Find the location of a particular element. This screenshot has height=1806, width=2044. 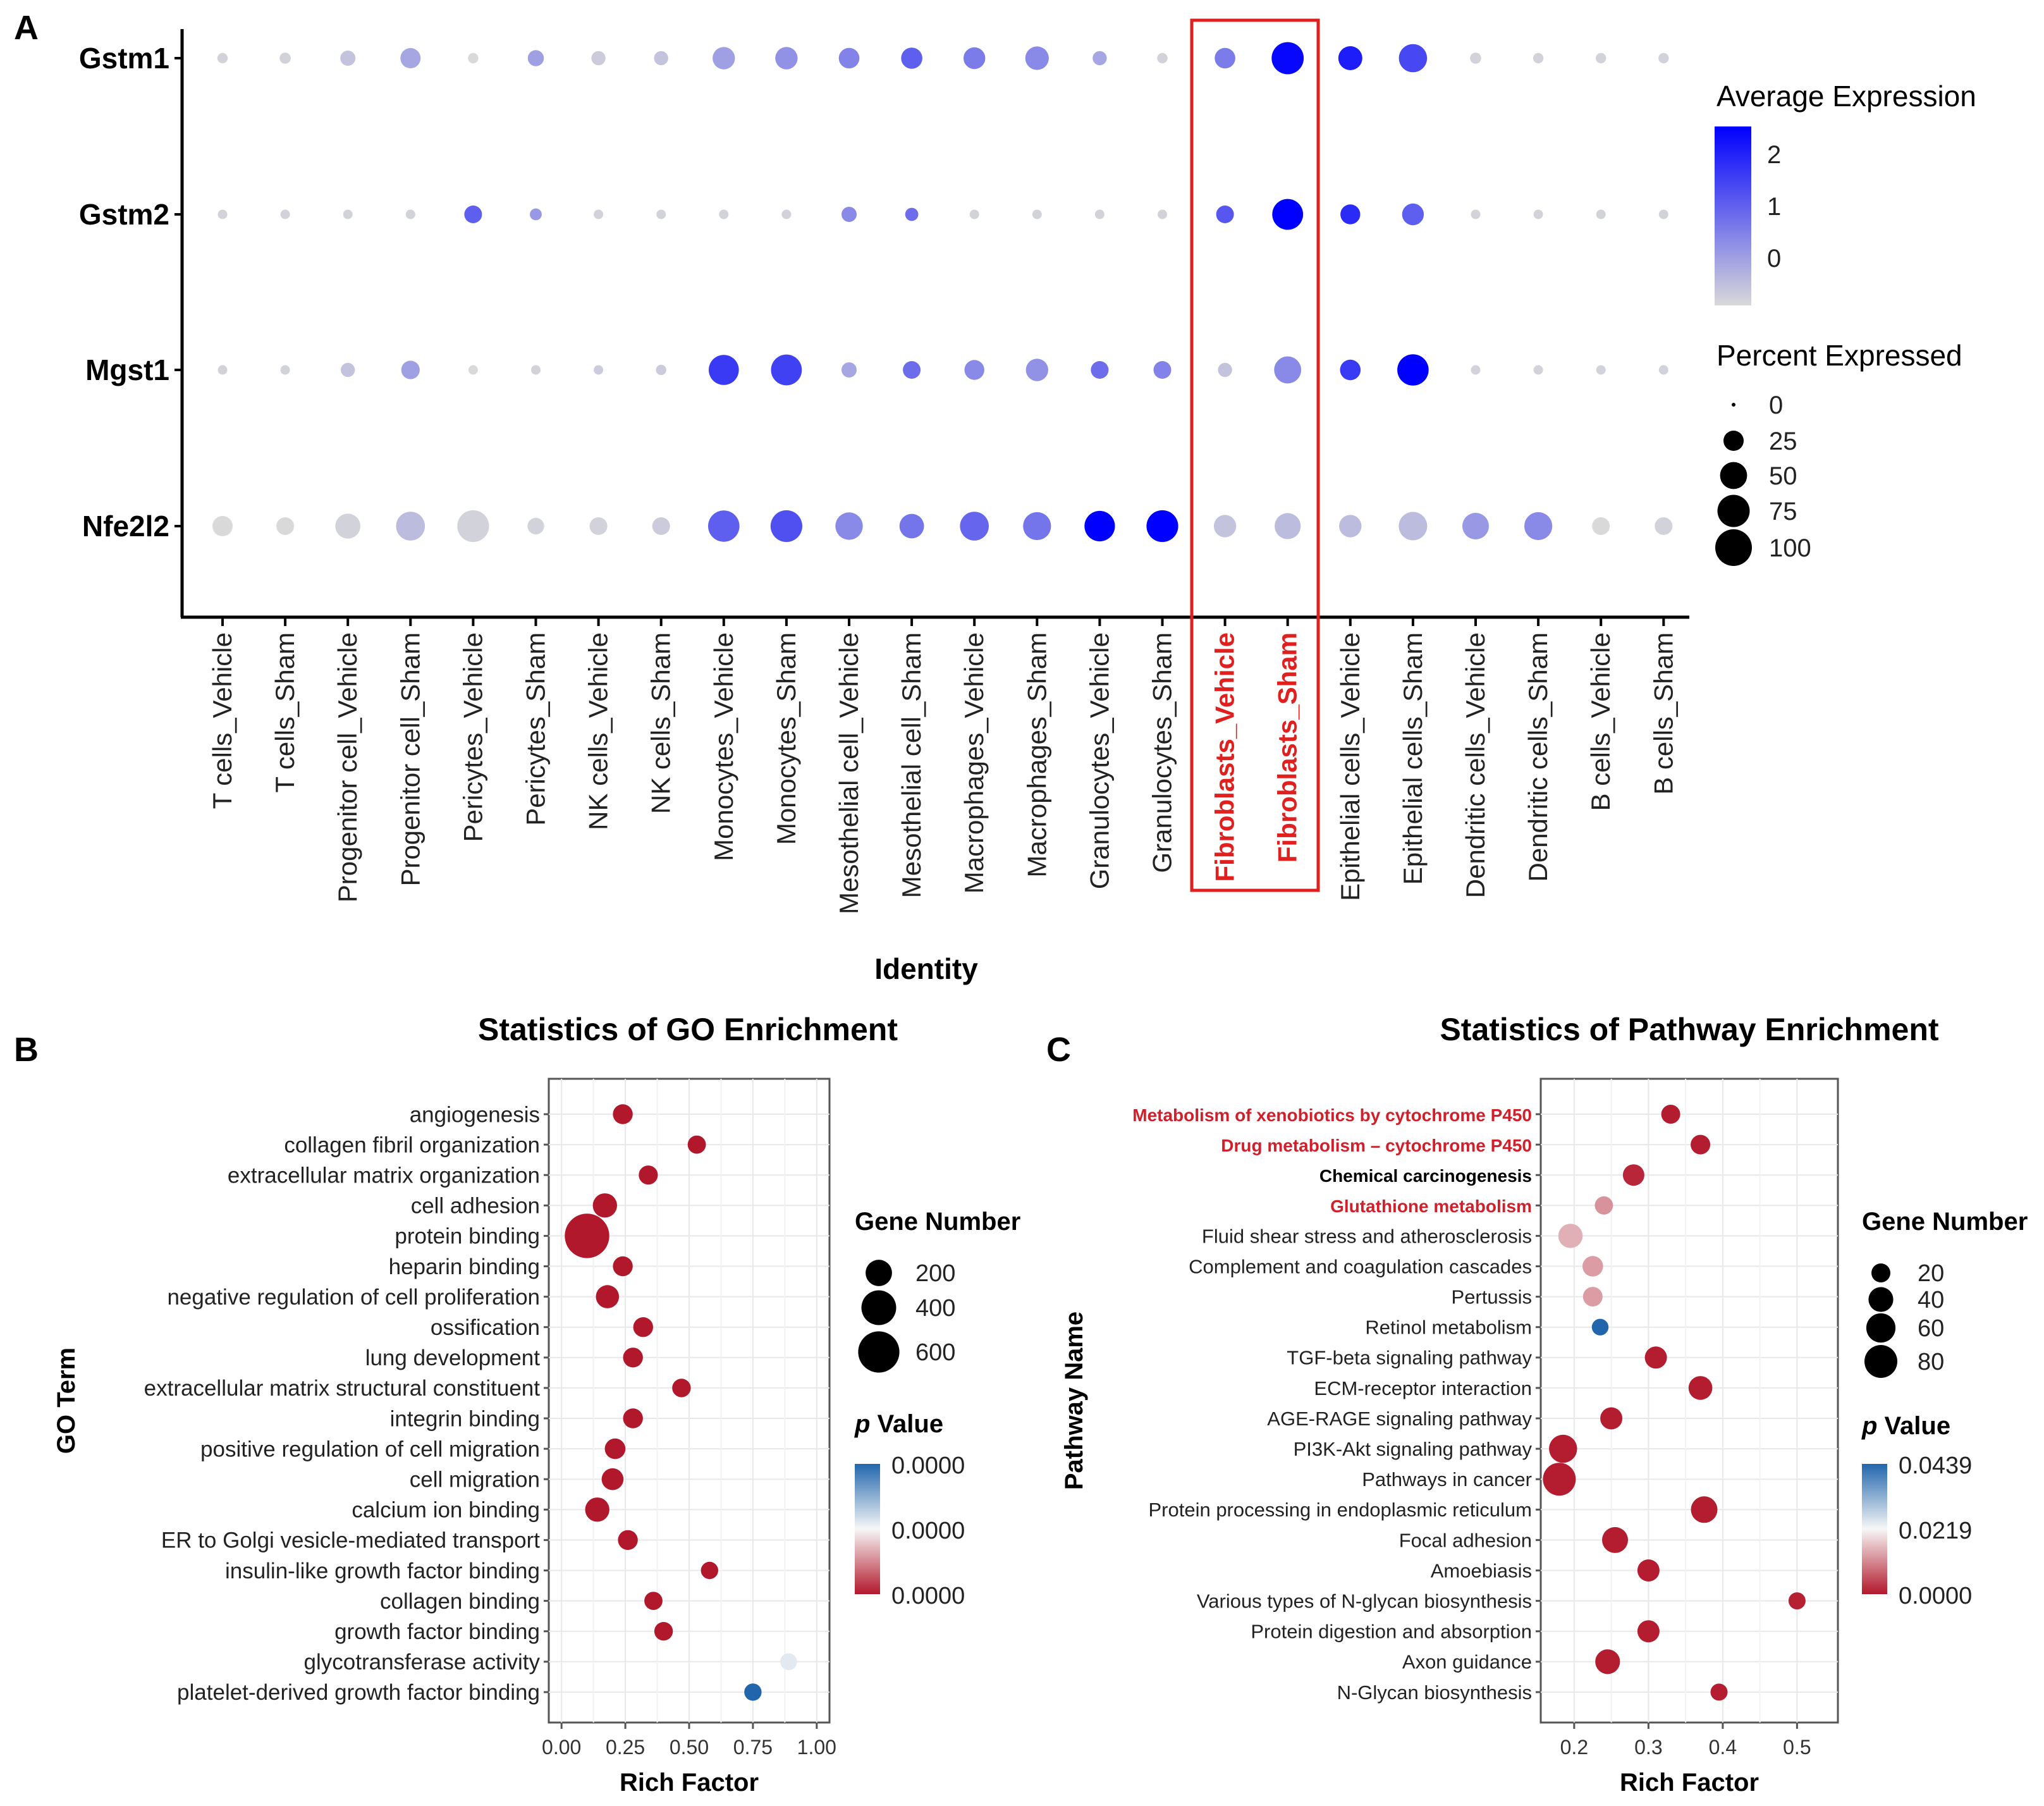

panel-c-xlabel: Rich Factor is located at coordinates (1689, 1783).